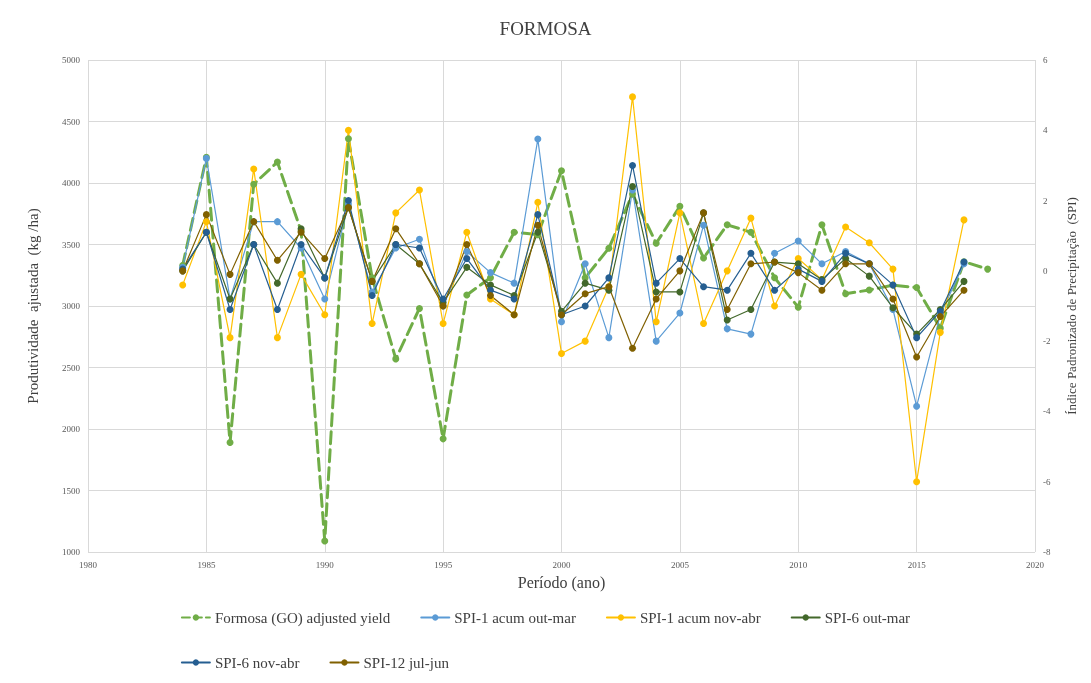 The image size is (1091, 683). Describe the element at coordinates (71, 552) in the screenshot. I see `y-tick-label: 1000` at that location.